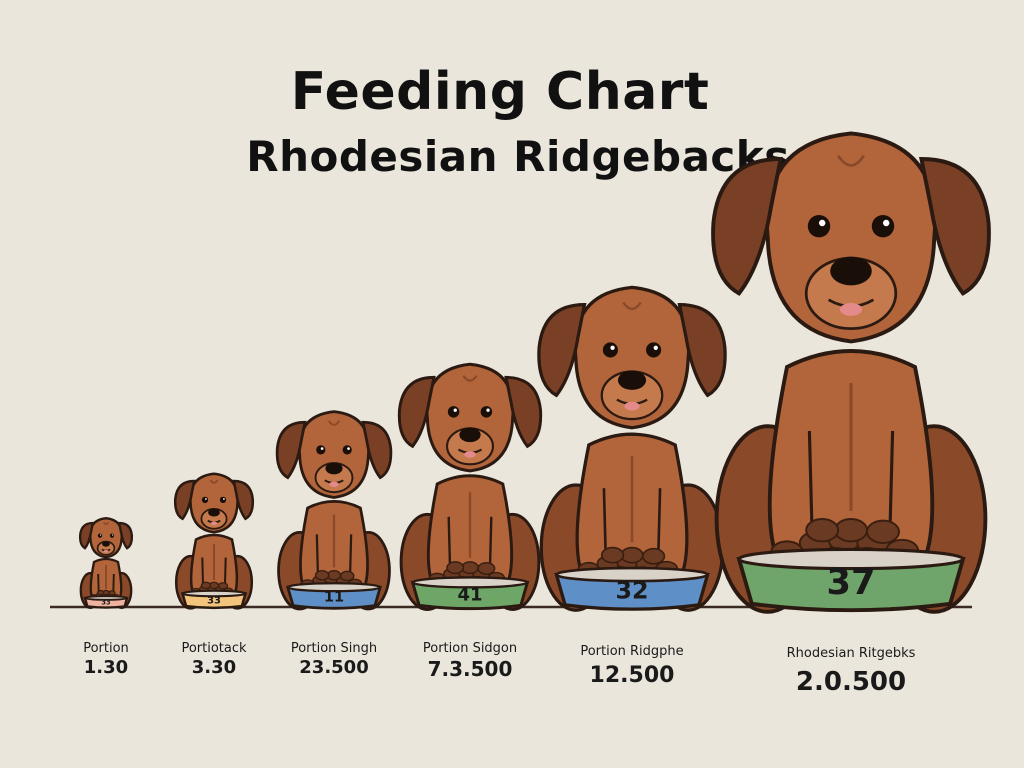 This screenshot has width=1024, height=768. I want to click on bowl-number: 32, so click(631, 590).